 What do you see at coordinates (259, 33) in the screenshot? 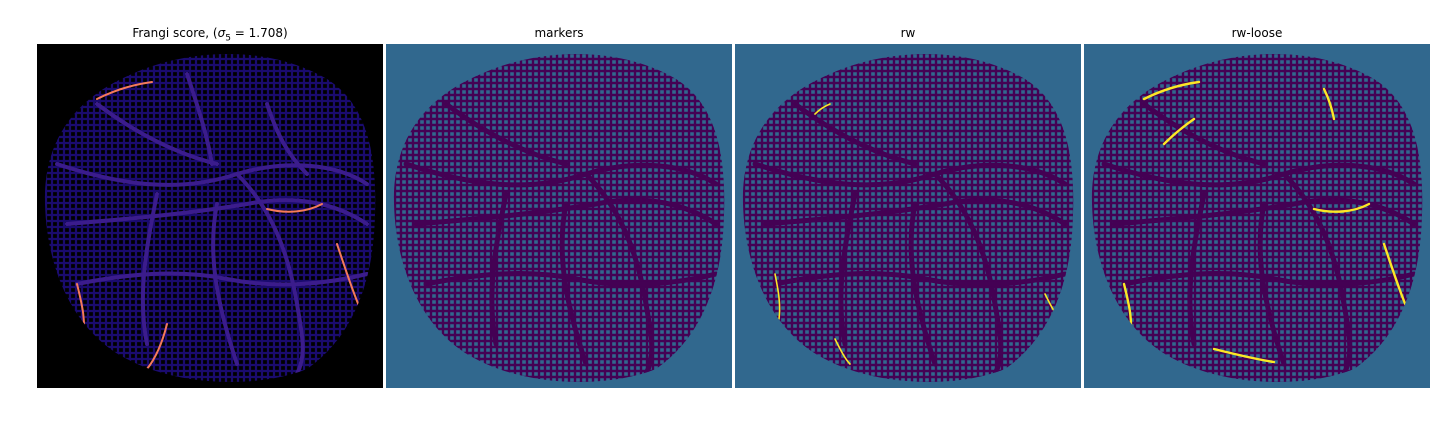
I see `sigma-value: = 1.708)` at bounding box center [259, 33].